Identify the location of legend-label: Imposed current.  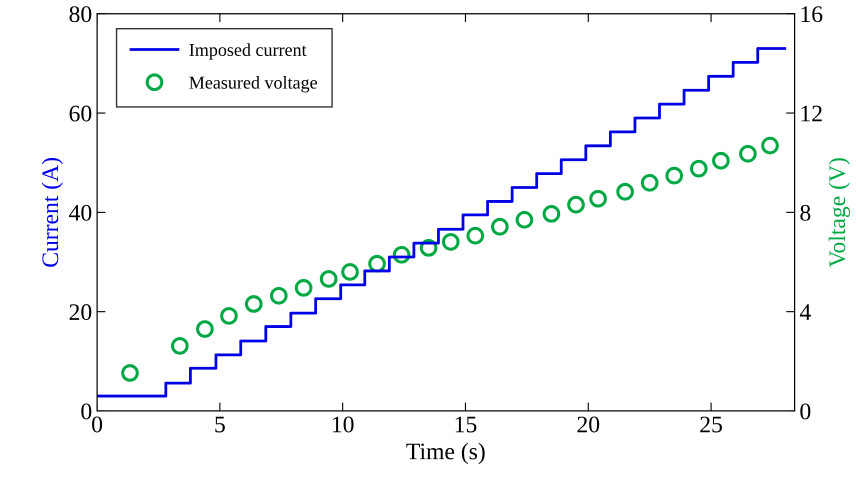
(247, 51).